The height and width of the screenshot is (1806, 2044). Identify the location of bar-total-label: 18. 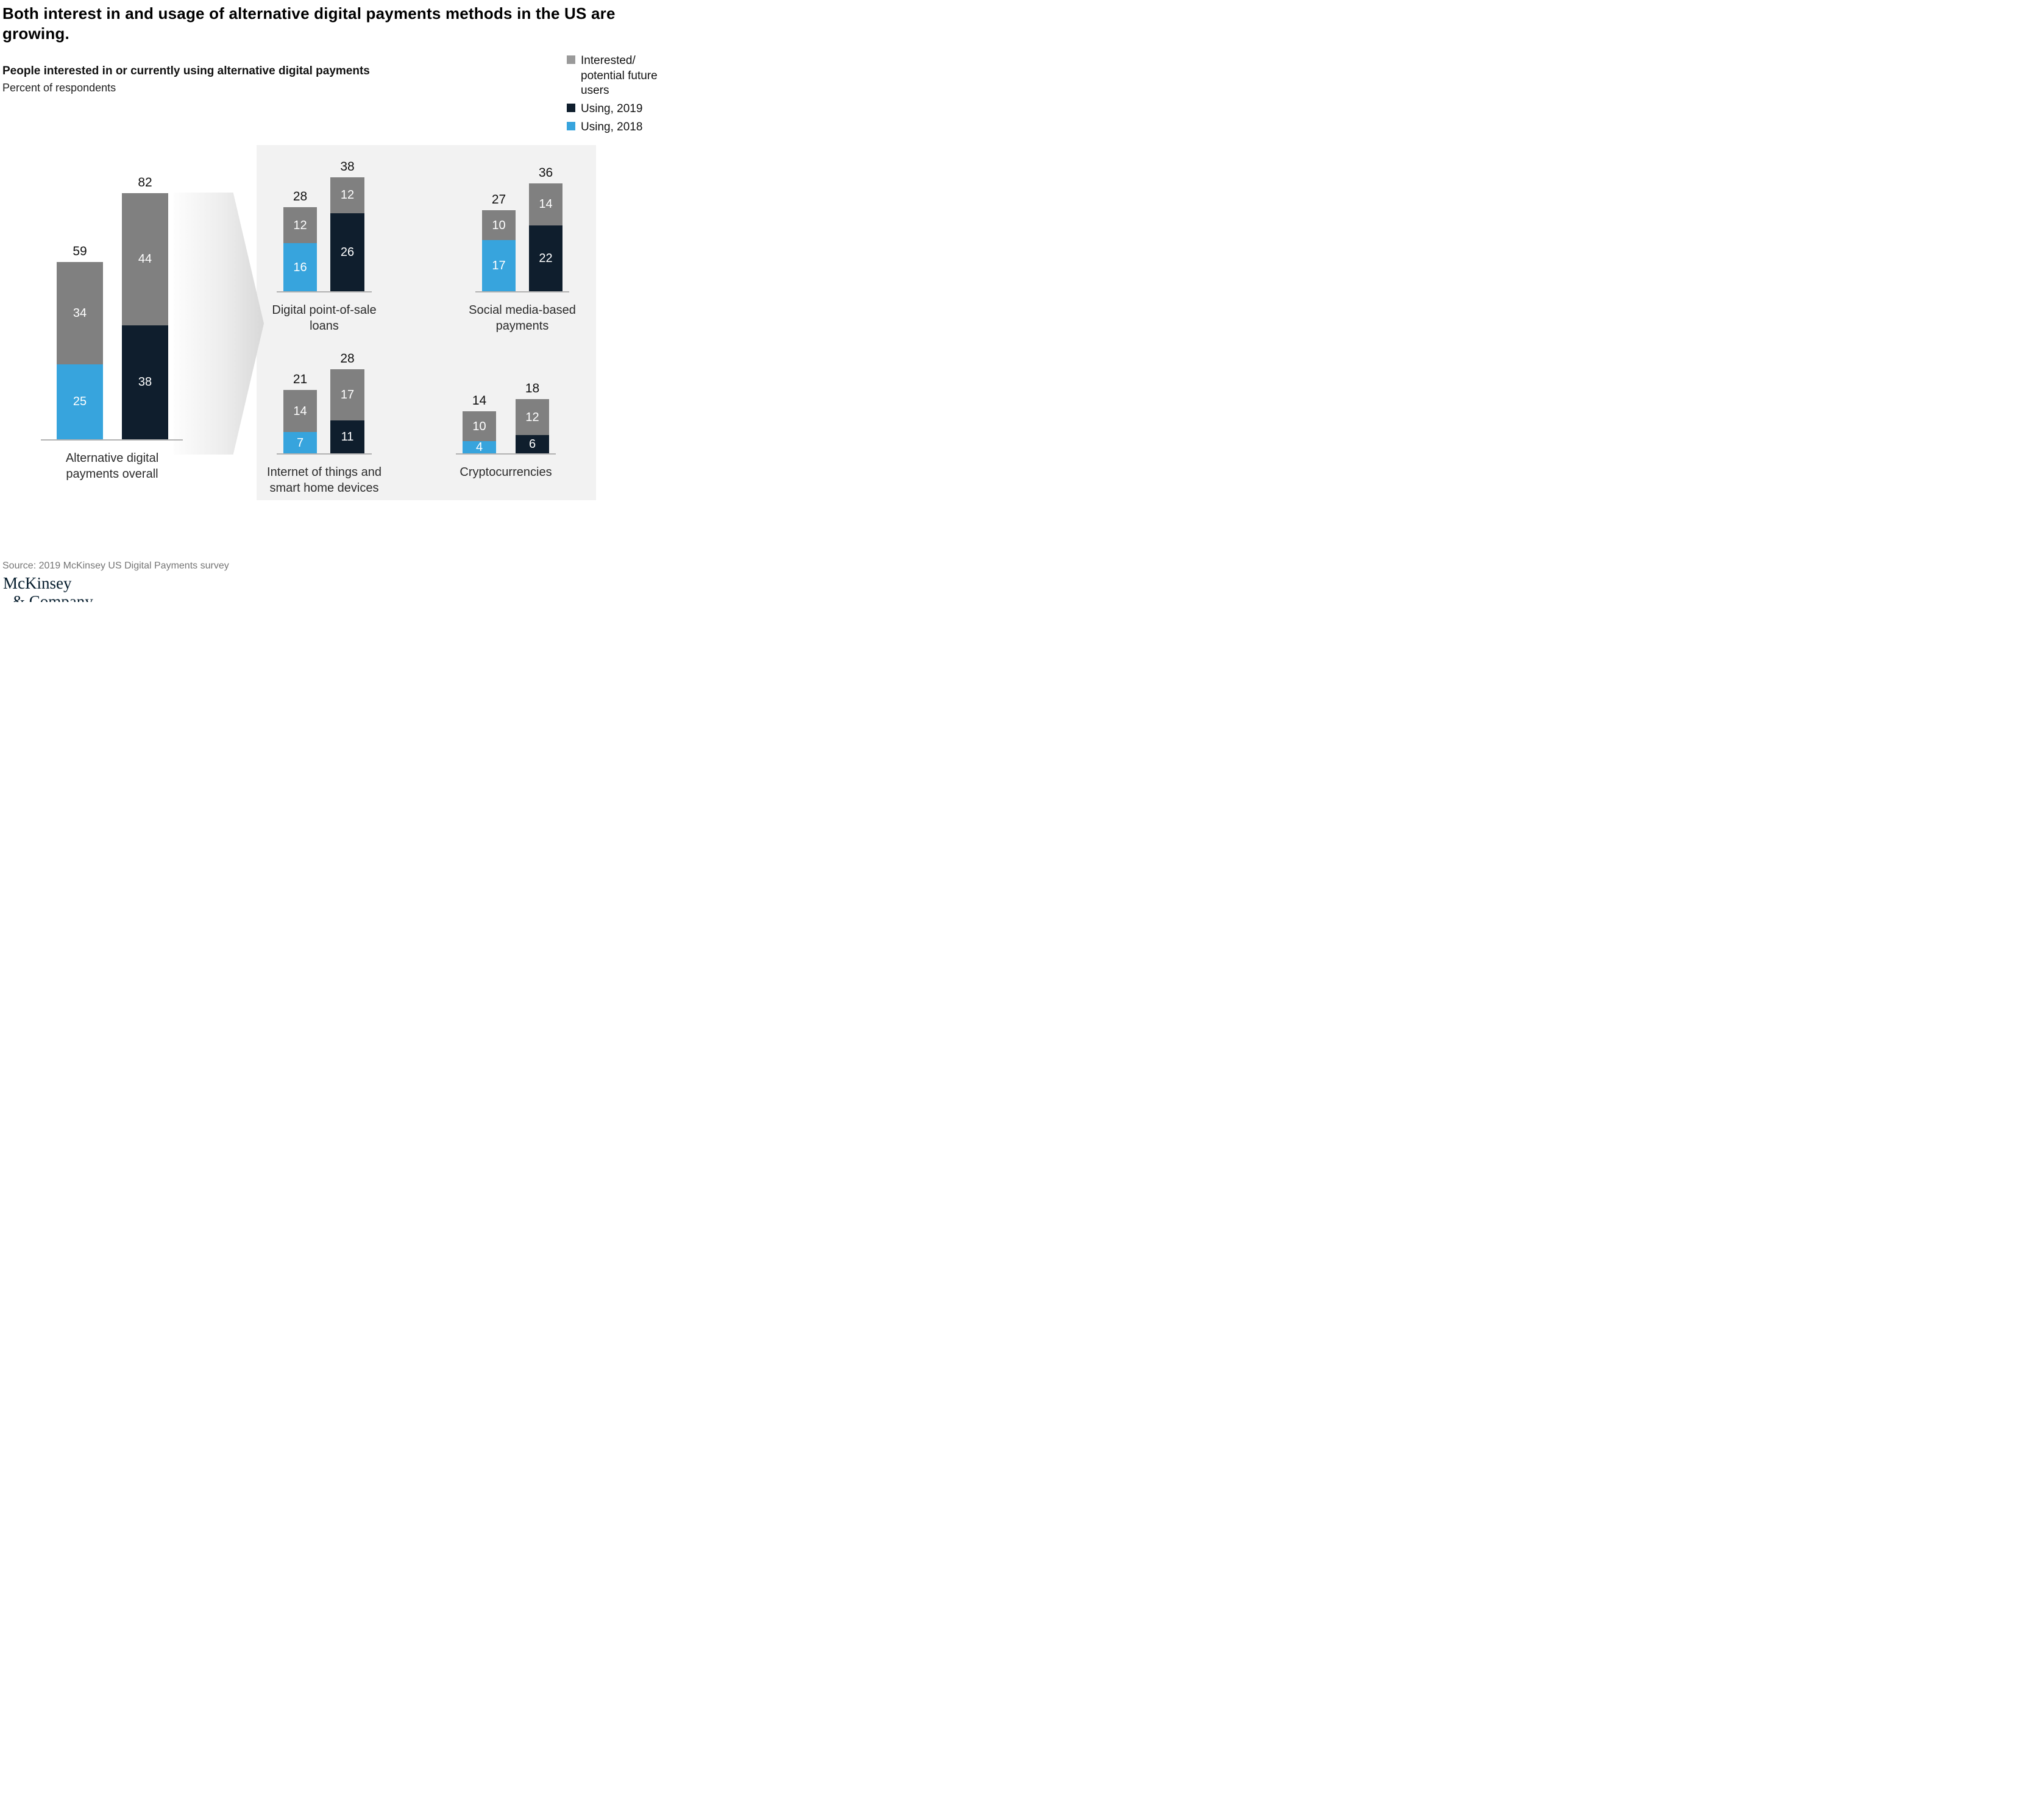
(532, 389).